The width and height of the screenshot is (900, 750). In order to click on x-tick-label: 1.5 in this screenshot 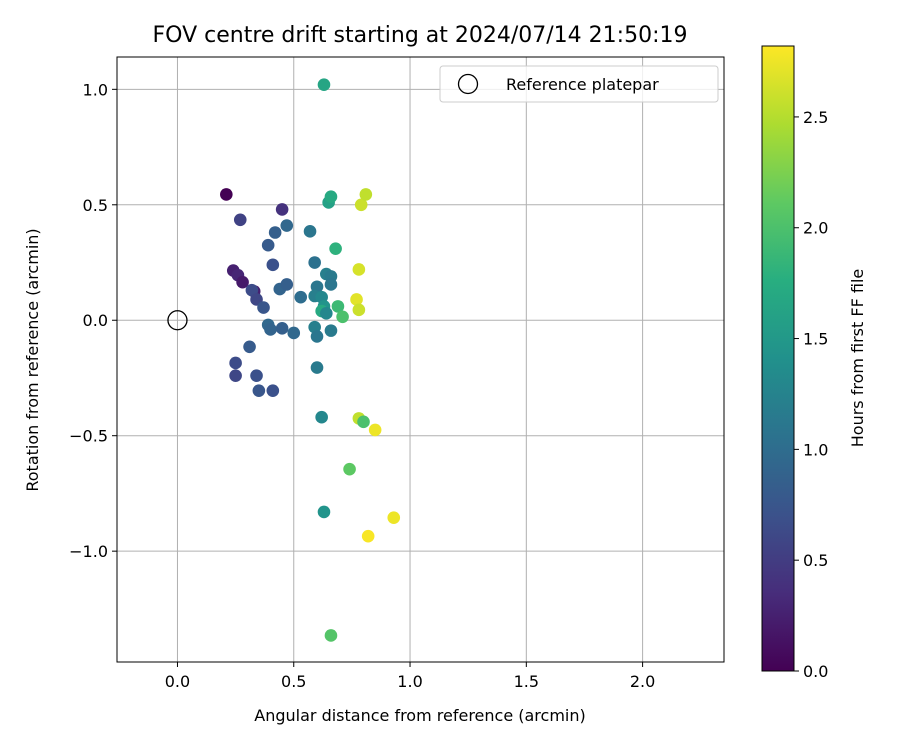, I will do `click(526, 681)`.